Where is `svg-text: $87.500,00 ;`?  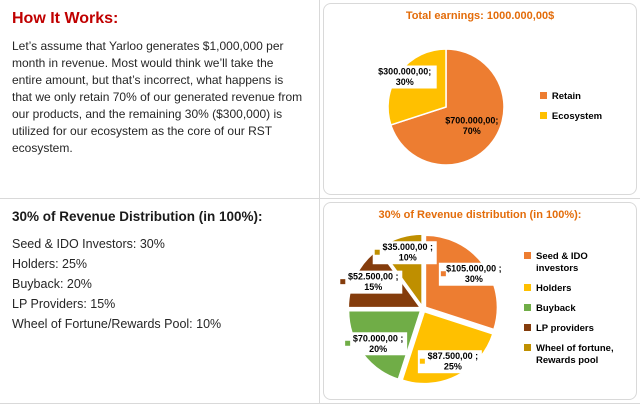 svg-text: $87.500,00 ; is located at coordinates (453, 356).